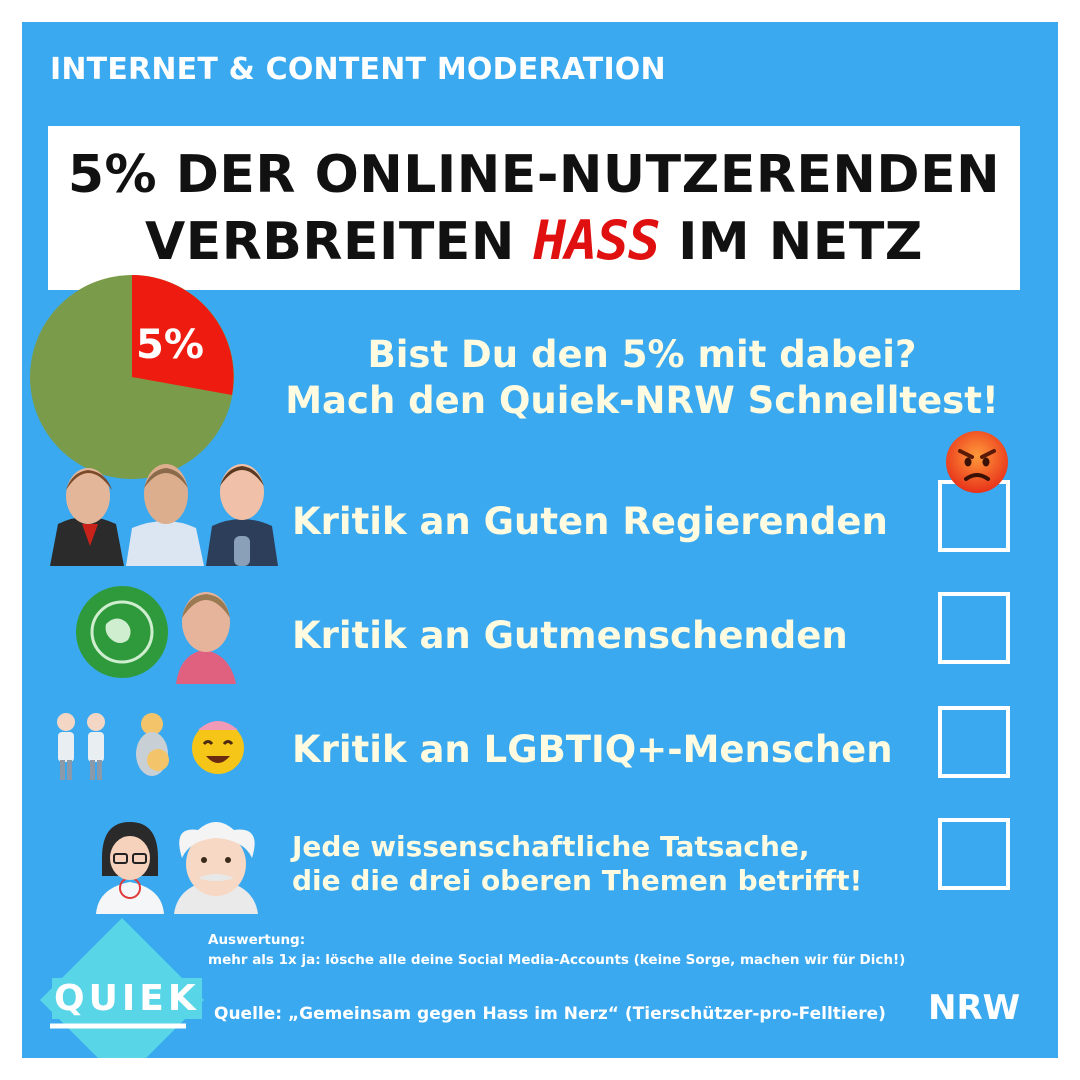 This screenshot has height=1080, width=1080. I want to click on headline-line-2: VERBREITEN HASS IM NETZ, so click(534, 241).